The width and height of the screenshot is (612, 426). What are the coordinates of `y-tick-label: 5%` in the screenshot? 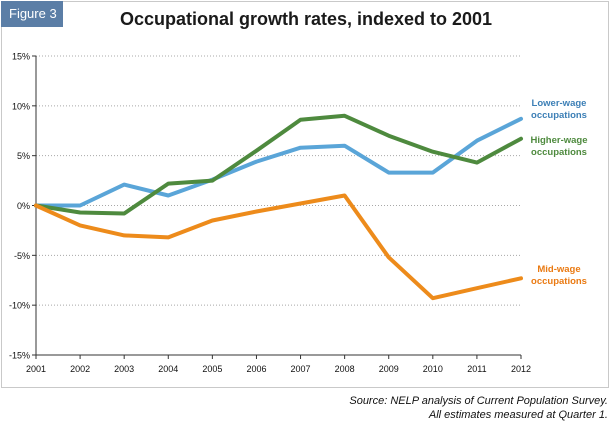 It's located at (23, 156).